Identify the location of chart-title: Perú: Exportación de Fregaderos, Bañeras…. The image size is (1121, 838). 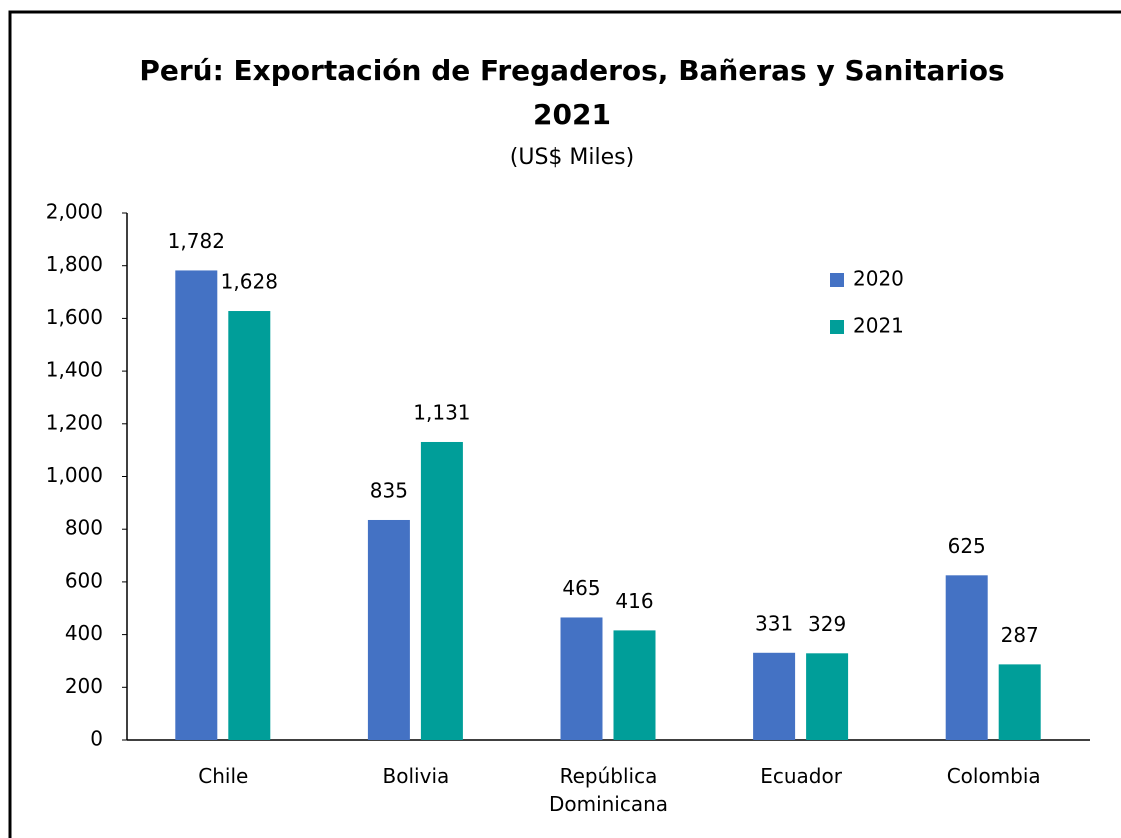
(571, 70).